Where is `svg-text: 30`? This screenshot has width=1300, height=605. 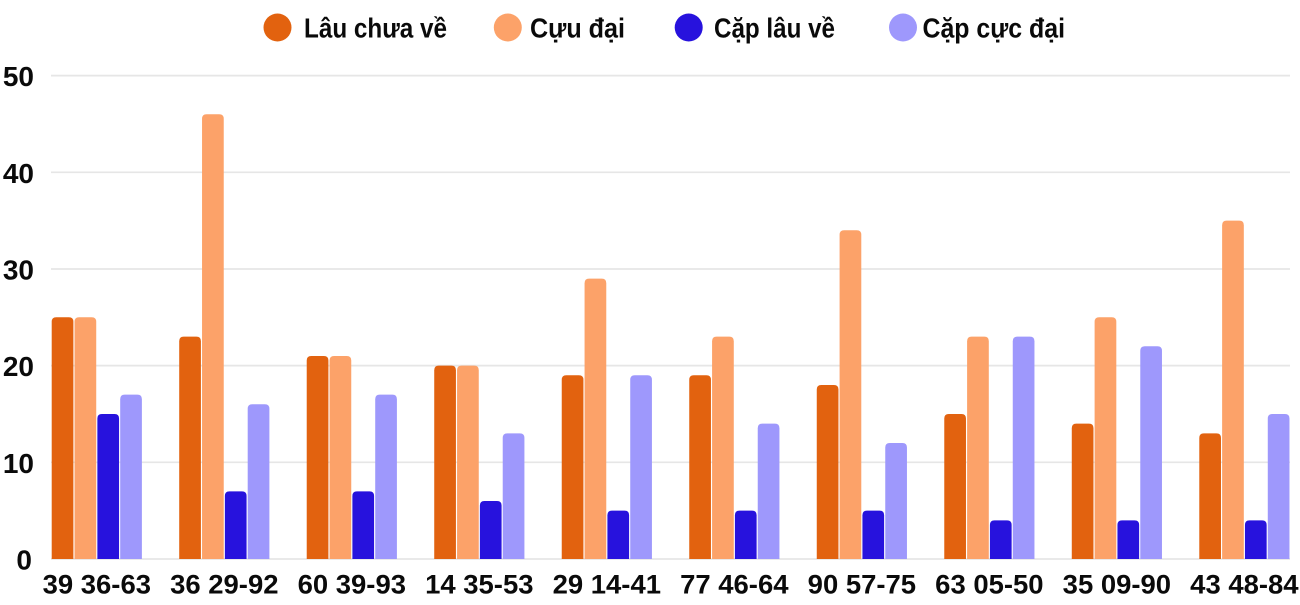
svg-text: 30 is located at coordinates (18, 270).